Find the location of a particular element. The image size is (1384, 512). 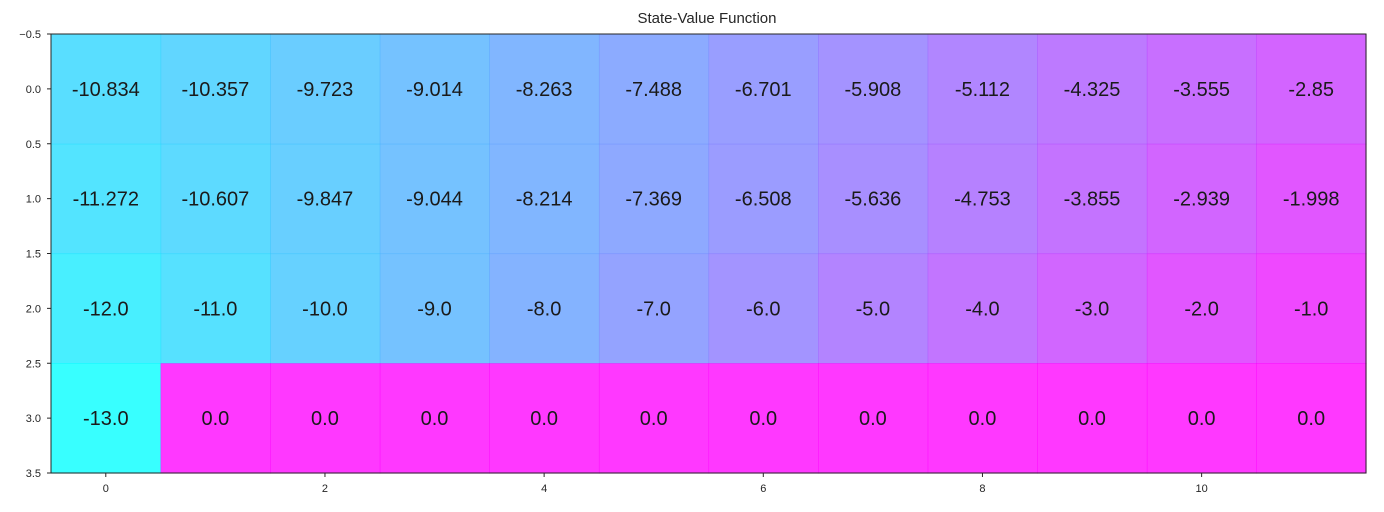

cell-value-label: -8.263 is located at coordinates (544, 90).